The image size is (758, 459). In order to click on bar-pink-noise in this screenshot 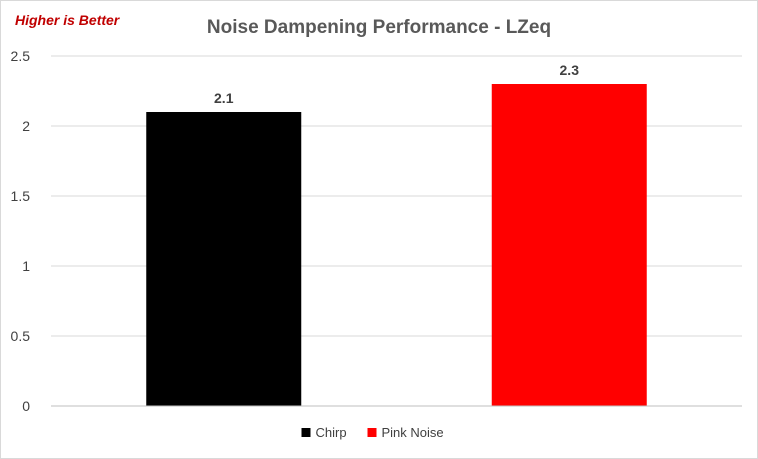, I will do `click(569, 245)`.